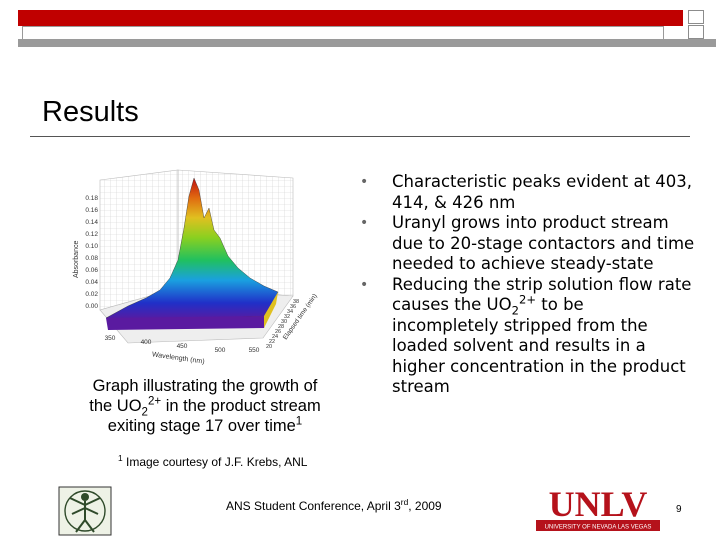 This screenshot has height=540, width=720. Describe the element at coordinates (679, 509) in the screenshot. I see `page-number: 9` at that location.